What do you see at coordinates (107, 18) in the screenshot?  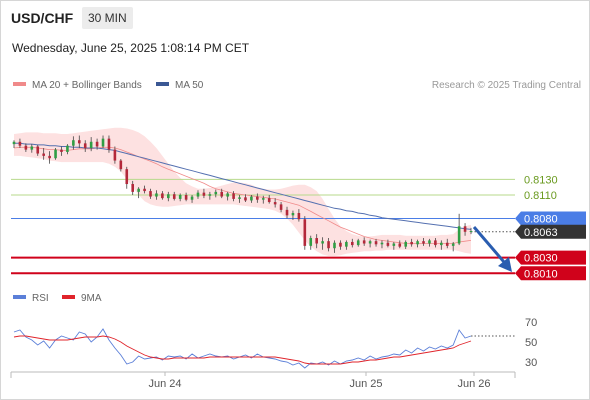 I see `interval-badge: 30 MIN` at bounding box center [107, 18].